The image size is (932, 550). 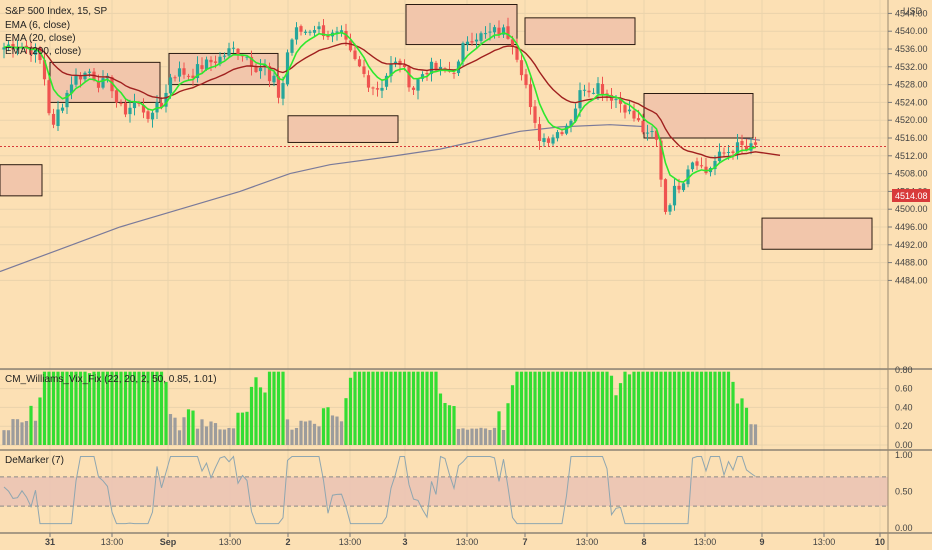 I want to click on symbol-title: S&P 500 Index, 15, SP, so click(x=56, y=11).